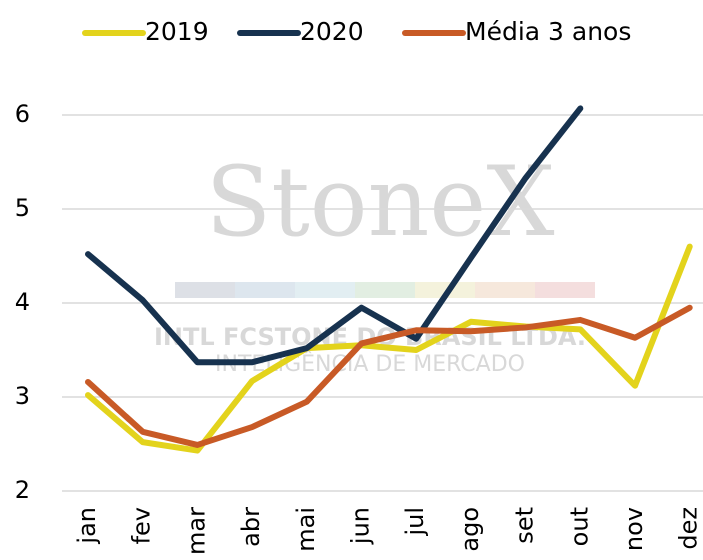 This screenshot has width=703, height=560. I want to click on x-tick-label: jan, so click(87, 526).